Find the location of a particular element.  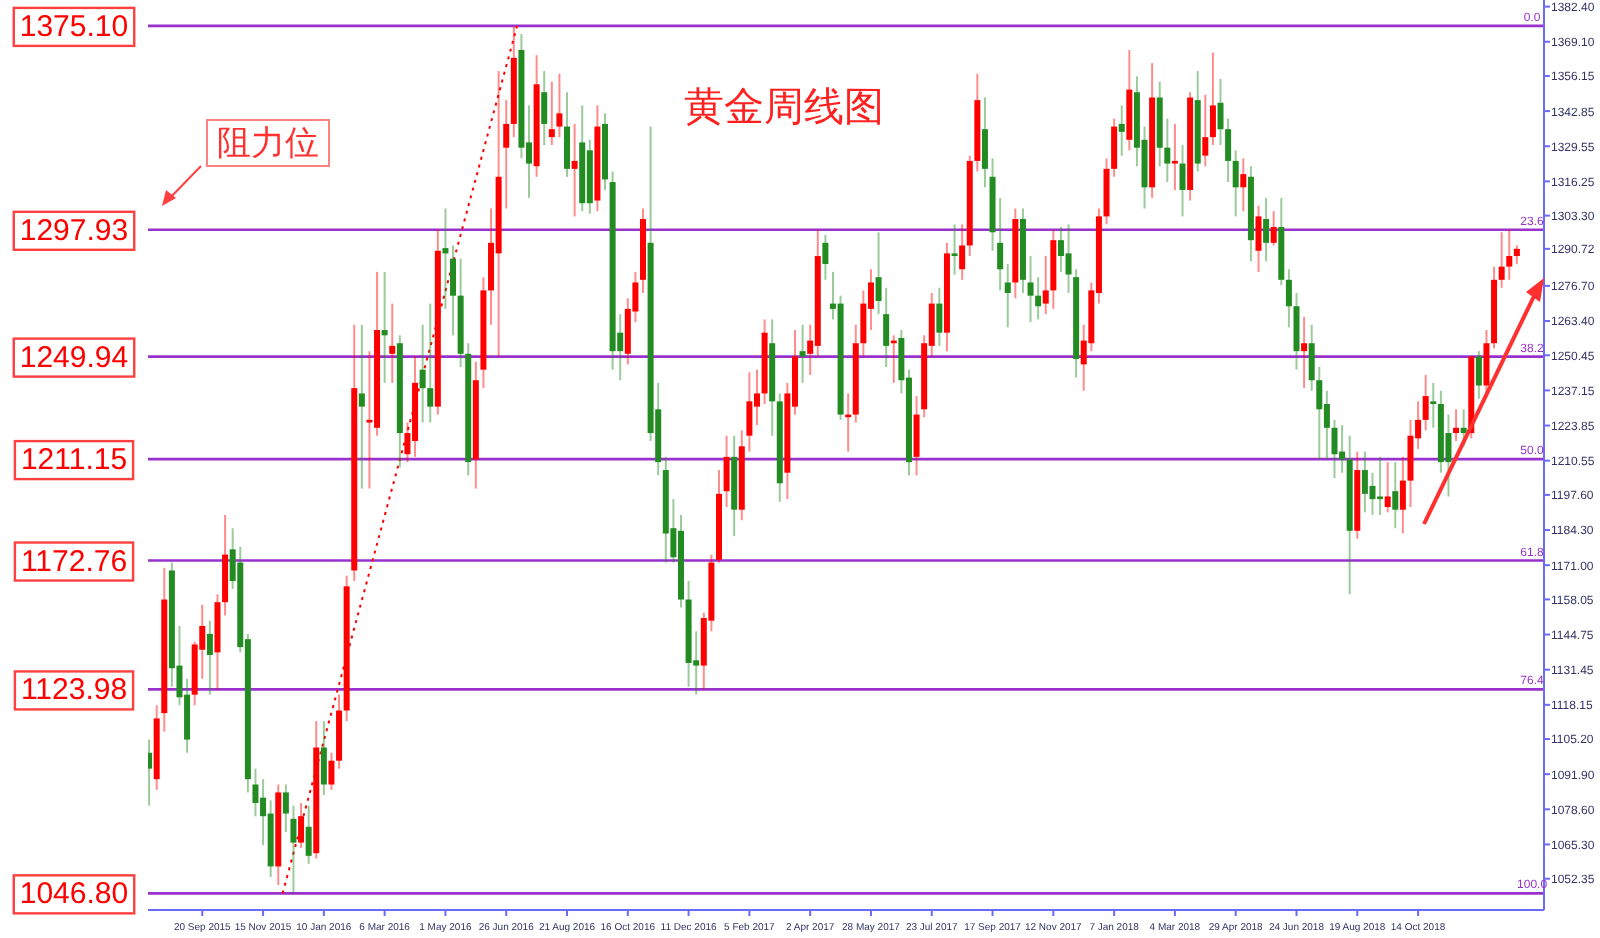

ref-line-label: 1046.80 is located at coordinates (74, 894).